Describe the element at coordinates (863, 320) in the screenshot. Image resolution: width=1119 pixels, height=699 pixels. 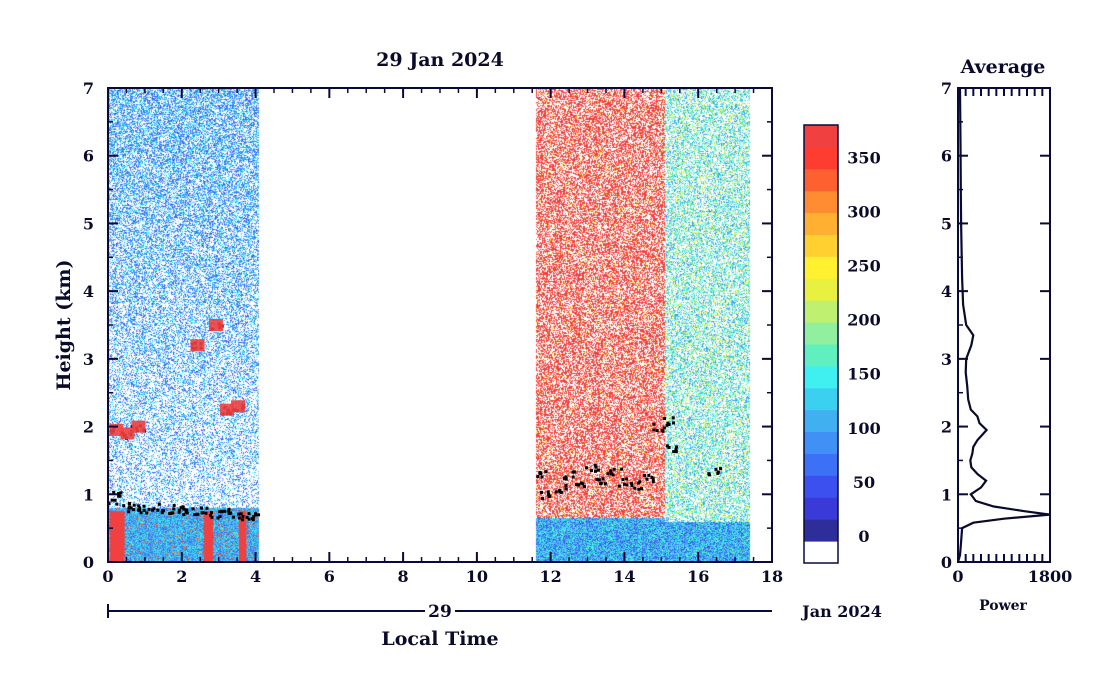
I see `colorbar-tick-label: 200` at that location.